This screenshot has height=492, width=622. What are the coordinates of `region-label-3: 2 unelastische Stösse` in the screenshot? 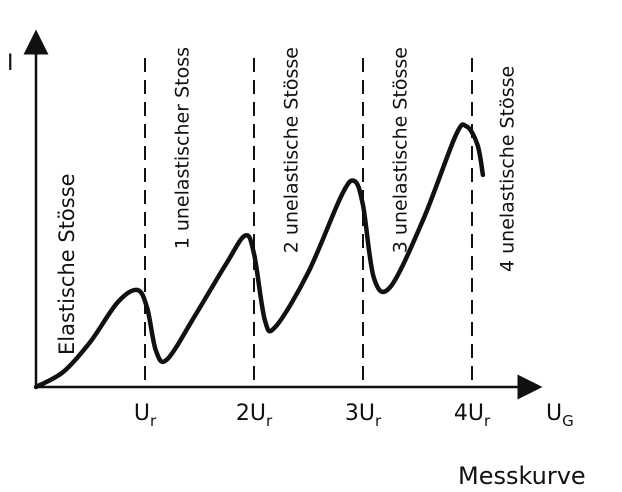 It's located at (292, 150).